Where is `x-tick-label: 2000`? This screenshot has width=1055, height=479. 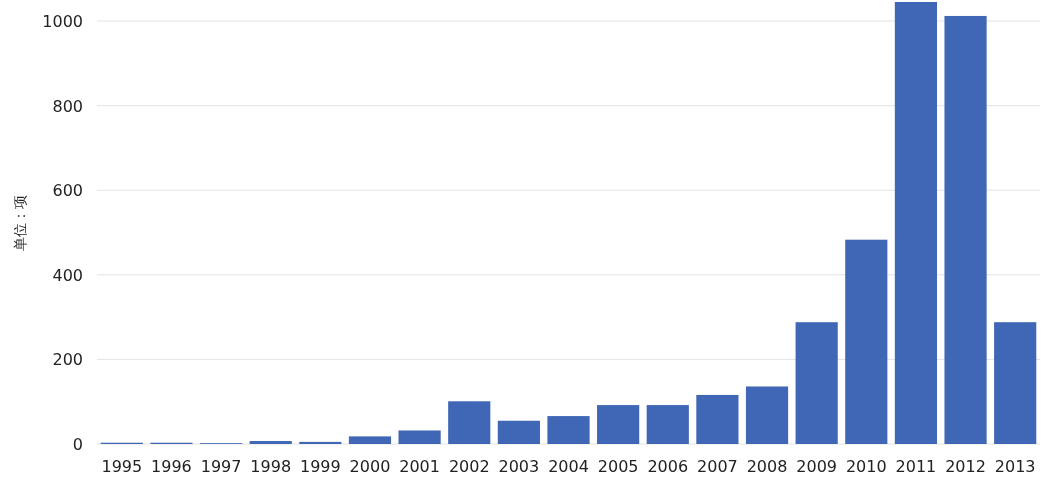
x-tick-label: 2000 is located at coordinates (370, 466).